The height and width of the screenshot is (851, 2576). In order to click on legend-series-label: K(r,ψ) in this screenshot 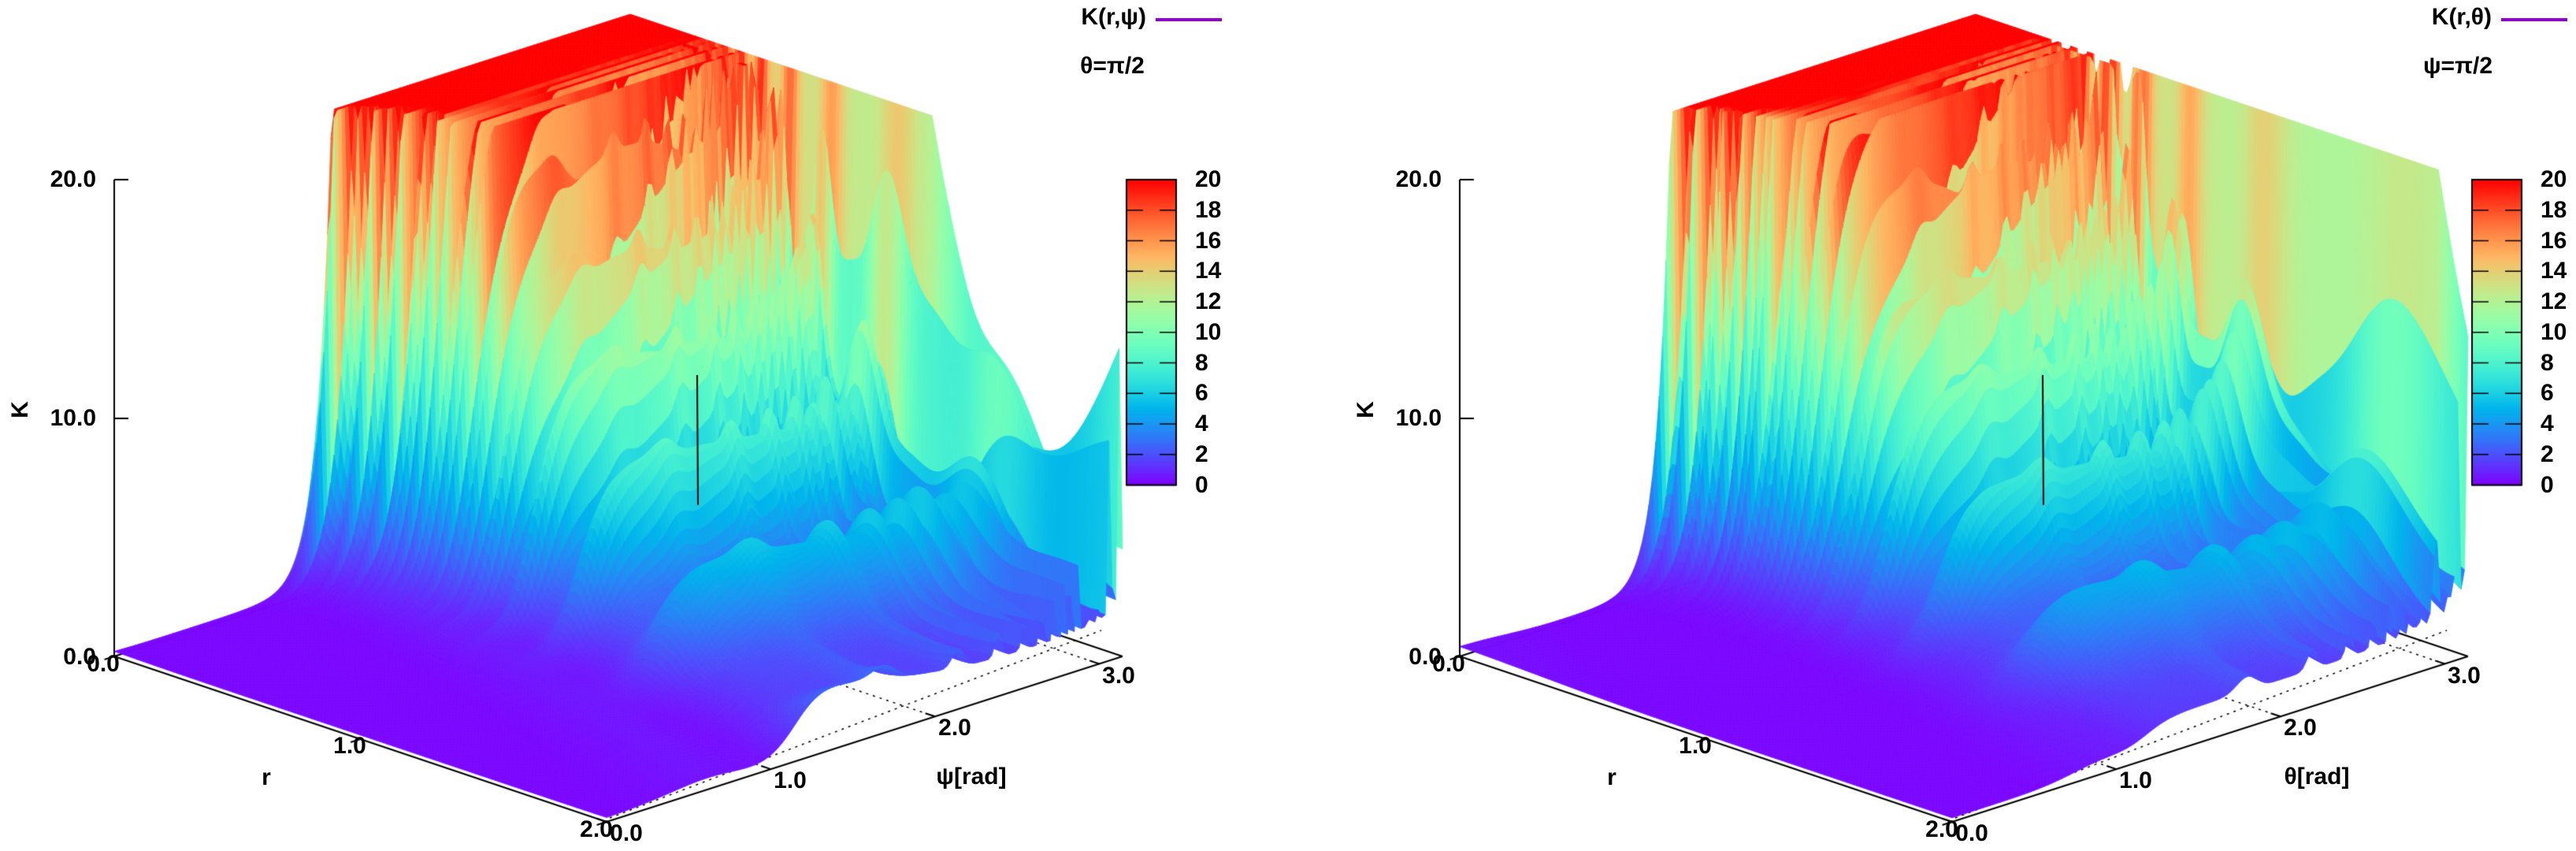, I will do `click(1113, 17)`.